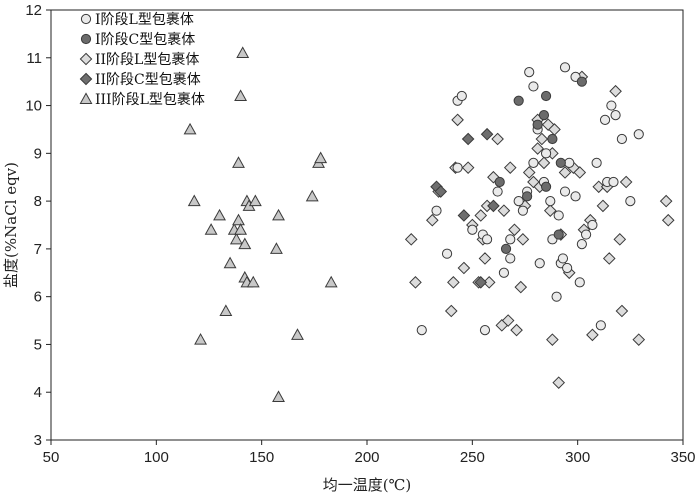 The width and height of the screenshot is (700, 497). I want to click on y-tick-label: 7, so click(38, 249).